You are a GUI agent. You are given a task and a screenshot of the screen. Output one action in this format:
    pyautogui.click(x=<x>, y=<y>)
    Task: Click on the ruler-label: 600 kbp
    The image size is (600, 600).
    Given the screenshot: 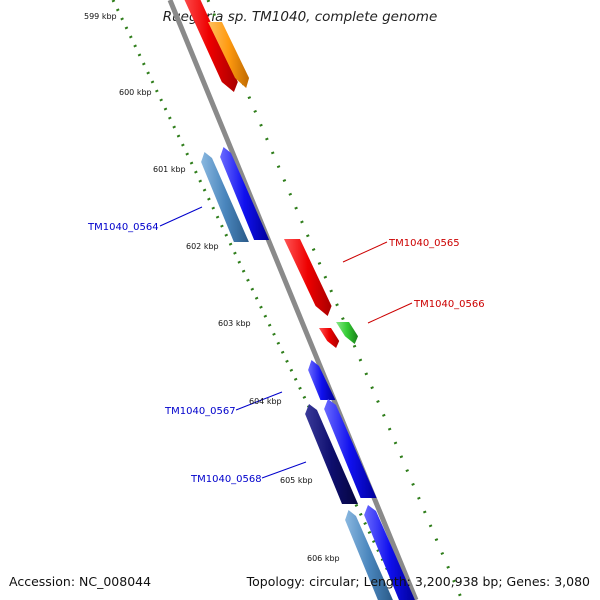 What is the action you would take?
    pyautogui.click(x=135, y=92)
    